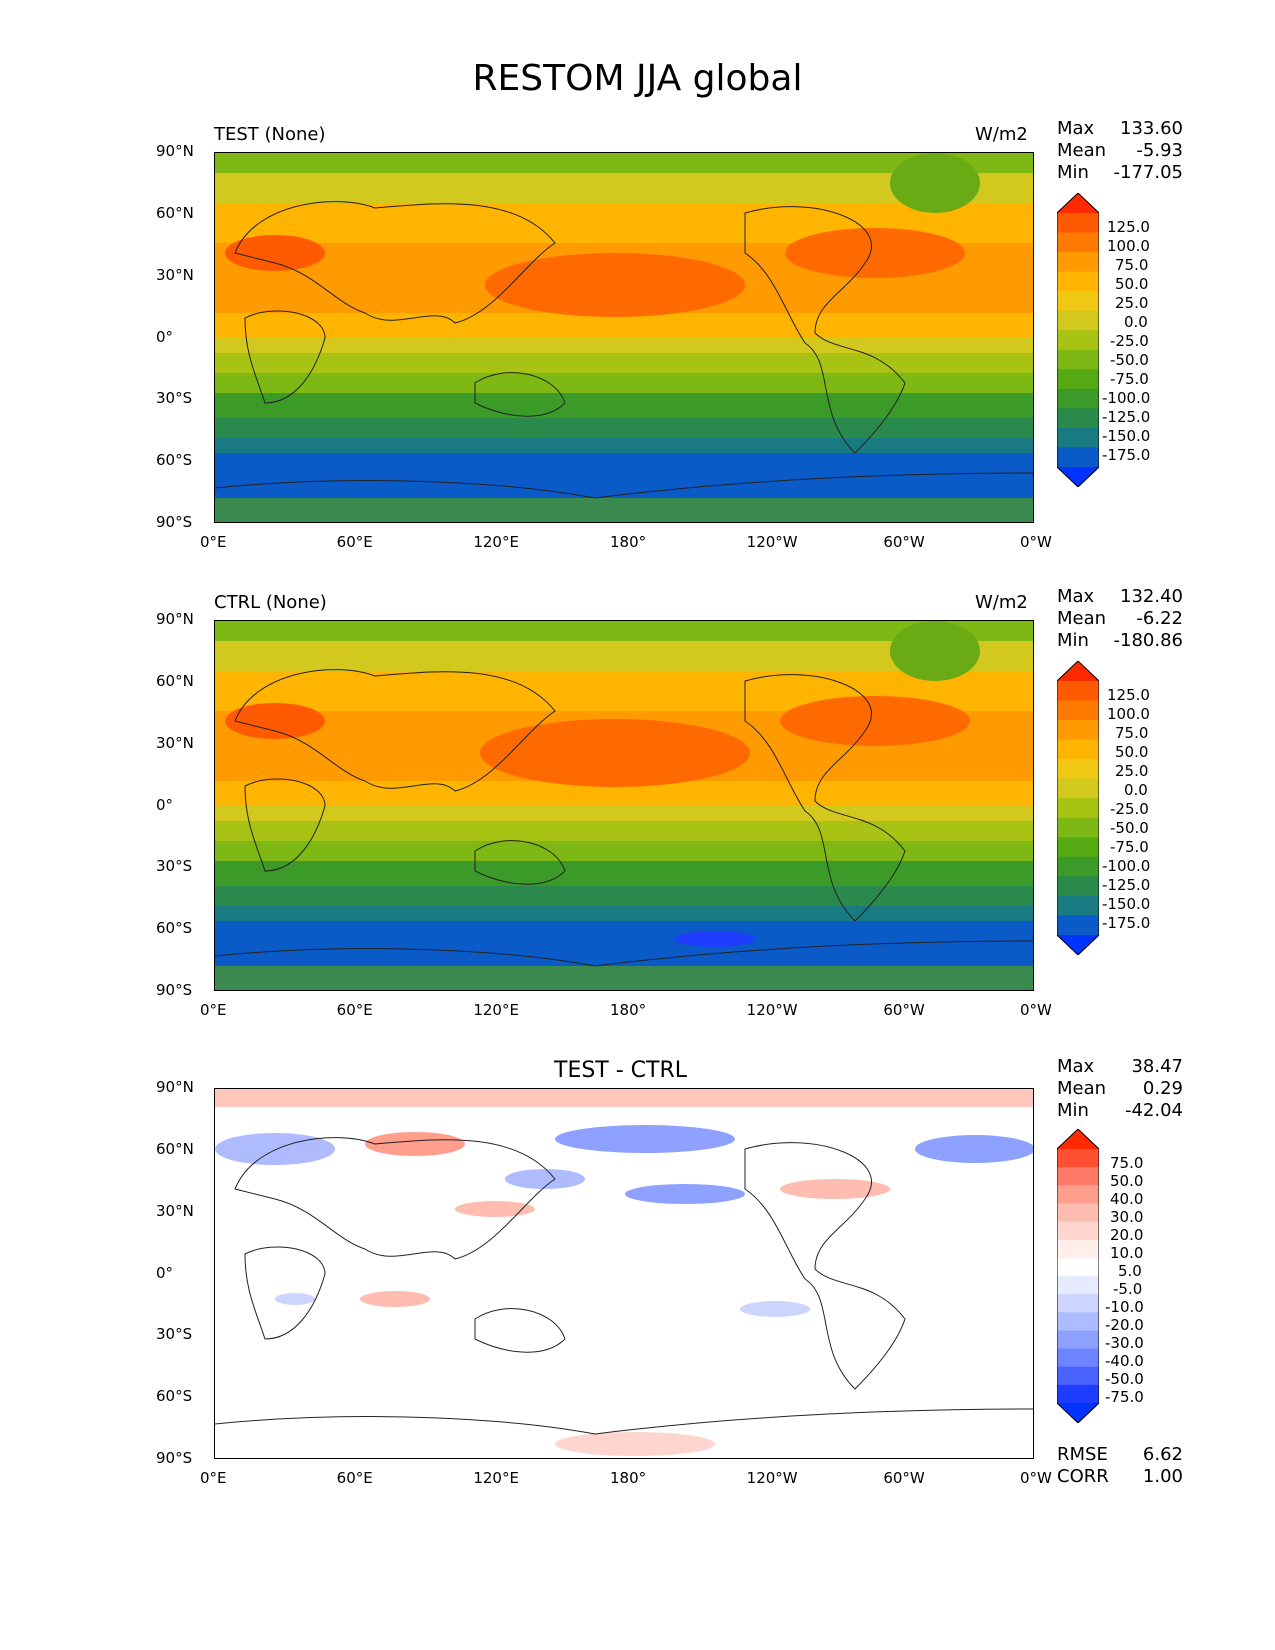 The height and width of the screenshot is (1650, 1275). I want to click on stat-min-value: -177.05, so click(1148, 172).